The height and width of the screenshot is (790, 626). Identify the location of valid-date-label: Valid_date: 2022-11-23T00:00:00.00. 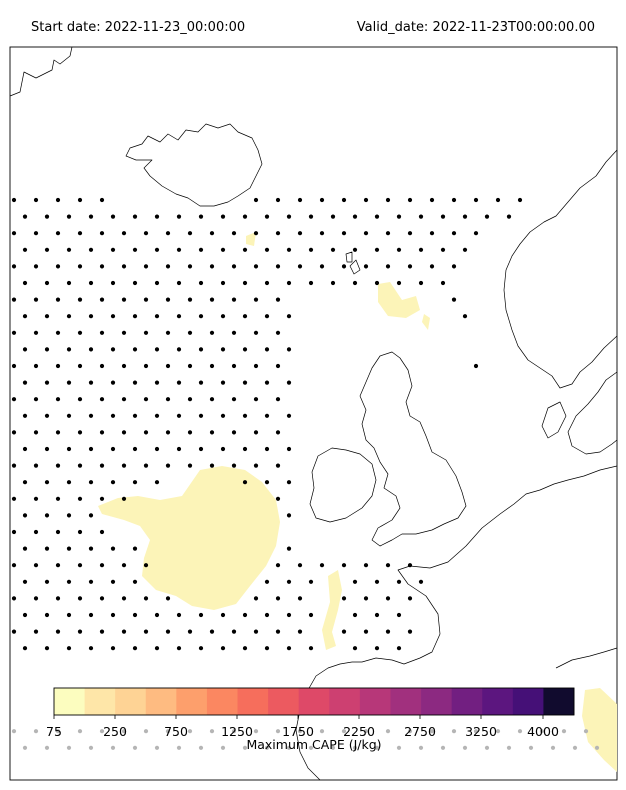
(475, 27).